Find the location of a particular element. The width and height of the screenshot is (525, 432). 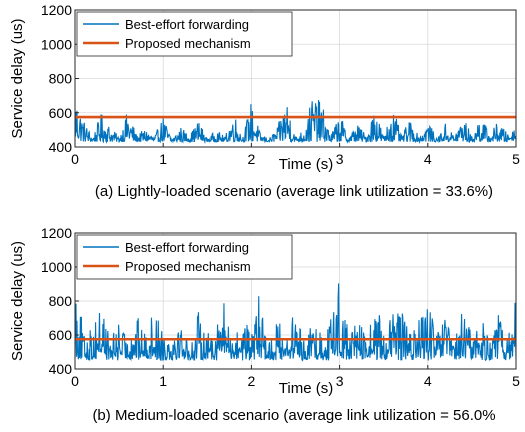

series-best-effort-line is located at coordinates (295, 122).